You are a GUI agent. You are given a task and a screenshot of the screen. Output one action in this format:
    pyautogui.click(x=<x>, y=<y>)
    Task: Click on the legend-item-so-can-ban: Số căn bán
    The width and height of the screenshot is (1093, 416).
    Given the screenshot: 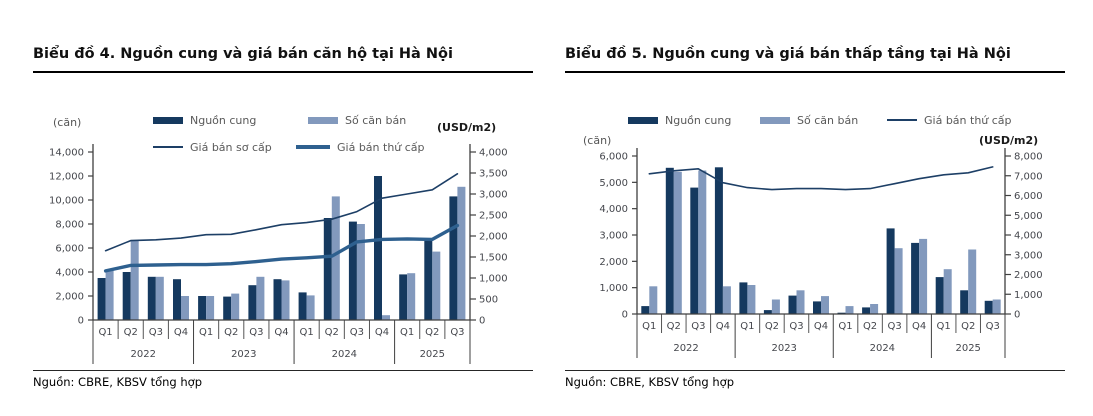 What is the action you would take?
    pyautogui.click(x=809, y=120)
    